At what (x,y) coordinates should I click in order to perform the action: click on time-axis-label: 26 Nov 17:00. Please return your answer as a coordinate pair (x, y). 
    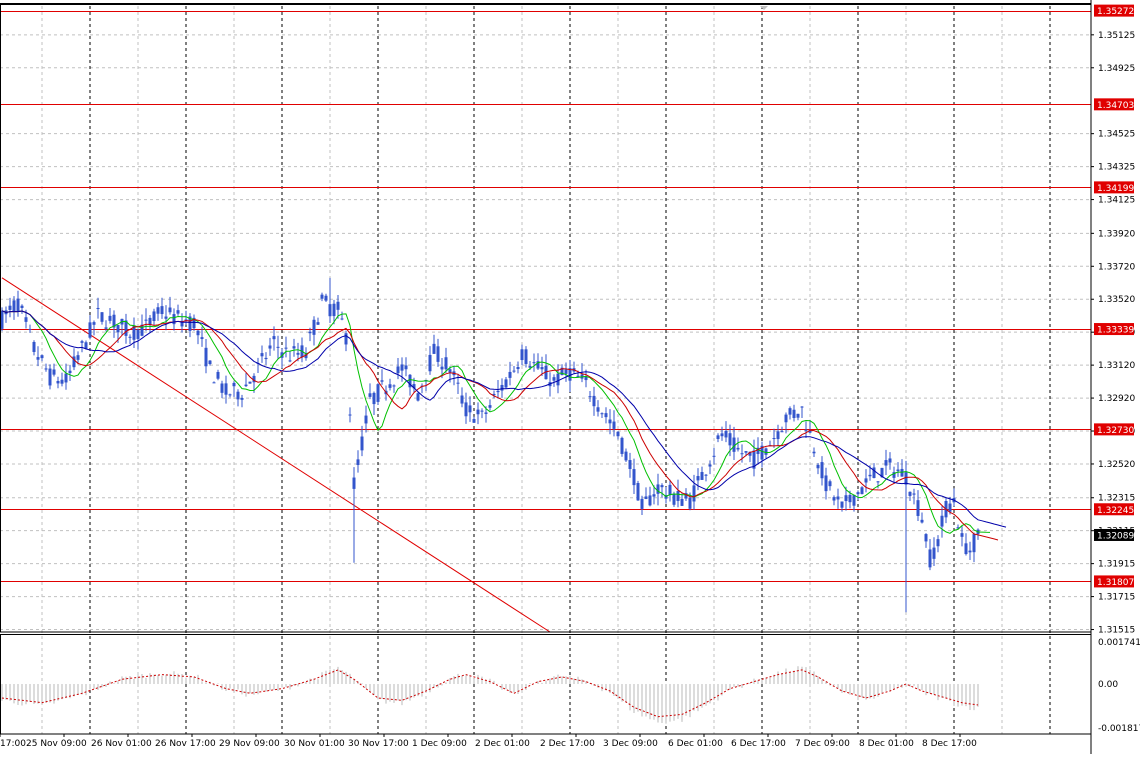
    Looking at the image, I should click on (185, 744).